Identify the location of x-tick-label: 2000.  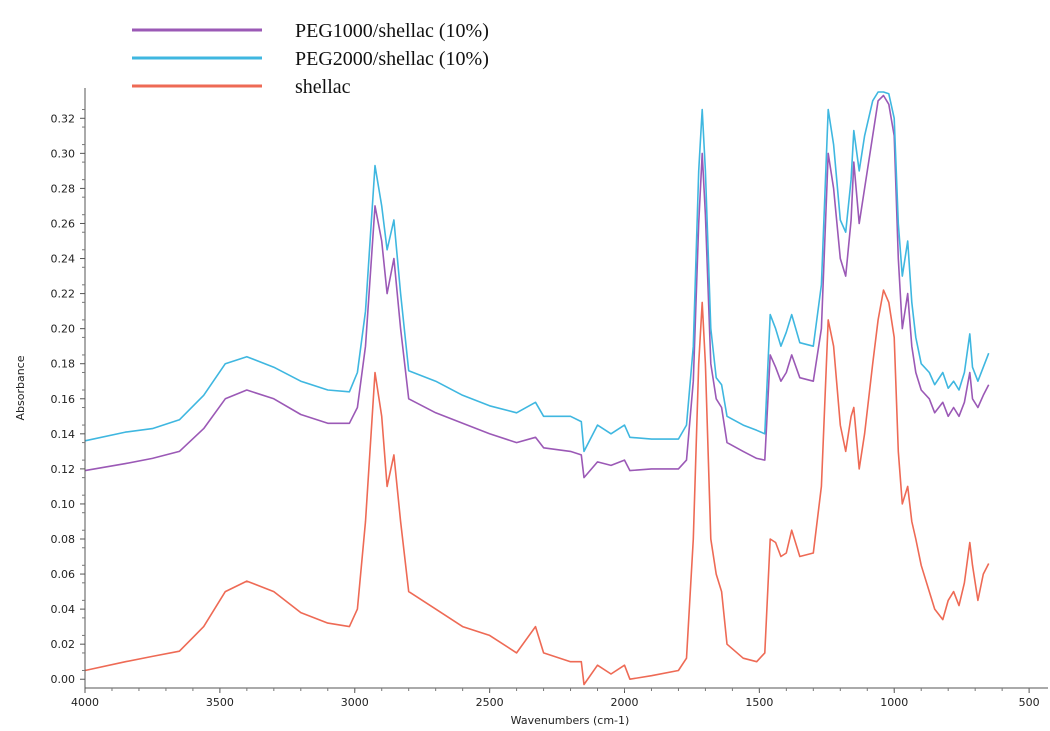
(624, 702).